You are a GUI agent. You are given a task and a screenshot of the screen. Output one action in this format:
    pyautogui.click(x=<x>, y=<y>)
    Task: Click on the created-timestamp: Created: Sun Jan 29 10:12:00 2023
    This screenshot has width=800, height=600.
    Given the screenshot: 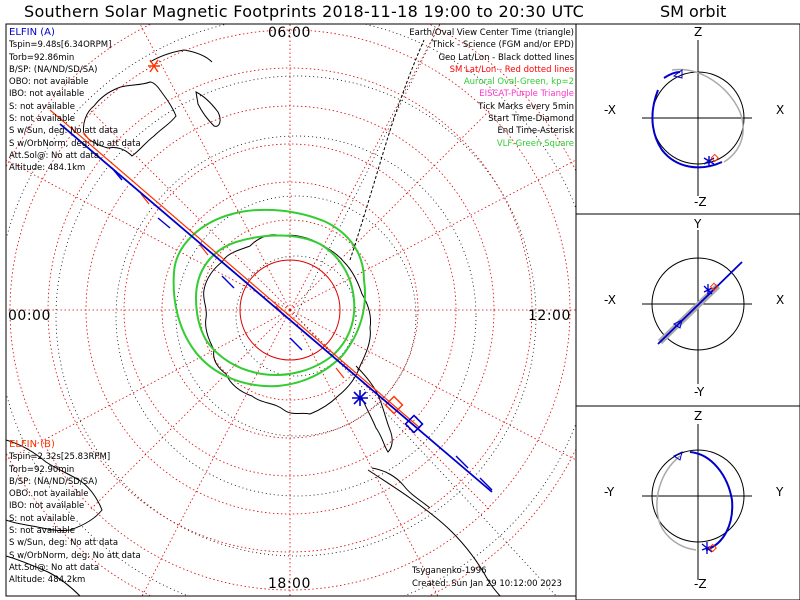 What is the action you would take?
    pyautogui.click(x=487, y=584)
    